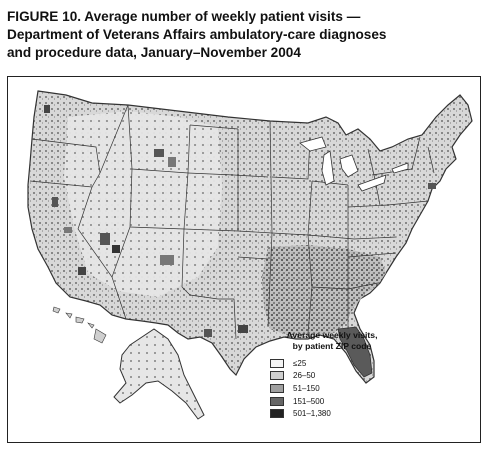  Describe the element at coordinates (309, 401) in the screenshot. I see `legend-label: 151–500` at that location.